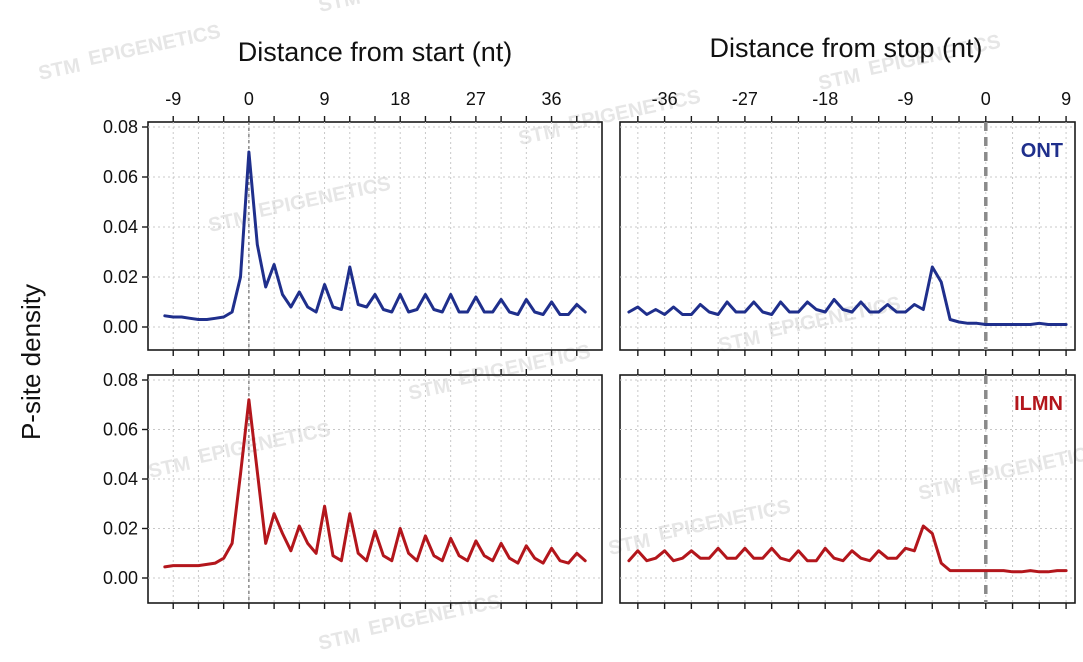  I want to click on stop-x-tick-label: -36, so click(665, 99).